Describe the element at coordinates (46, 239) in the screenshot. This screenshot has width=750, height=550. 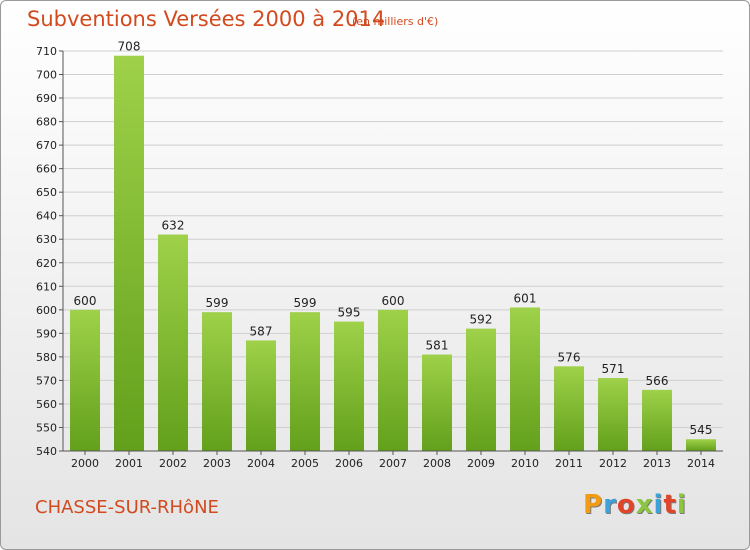
I see `y-tick-label: 630` at that location.